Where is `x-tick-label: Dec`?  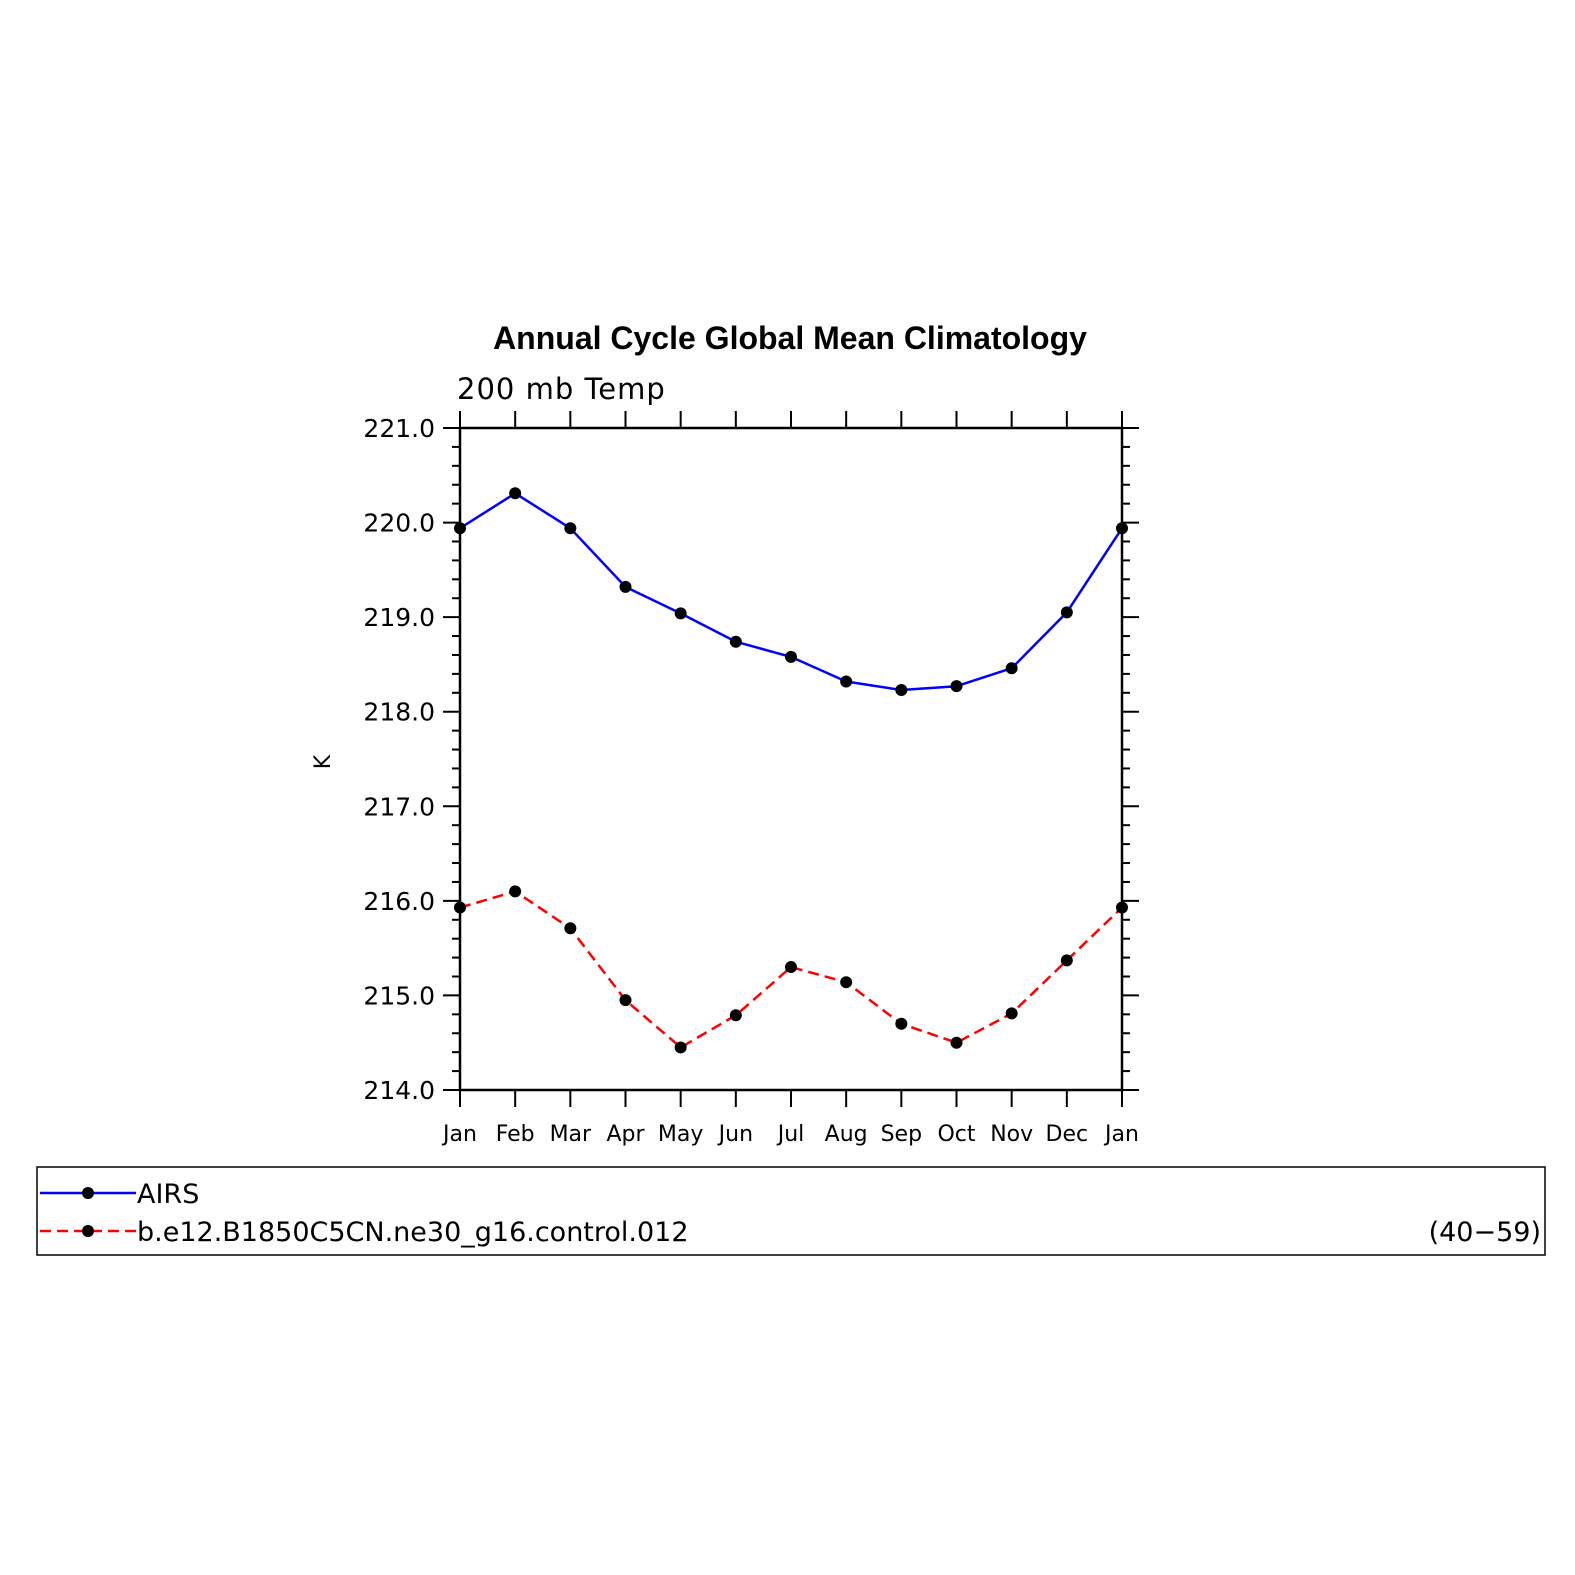
x-tick-label: Dec is located at coordinates (1067, 1134).